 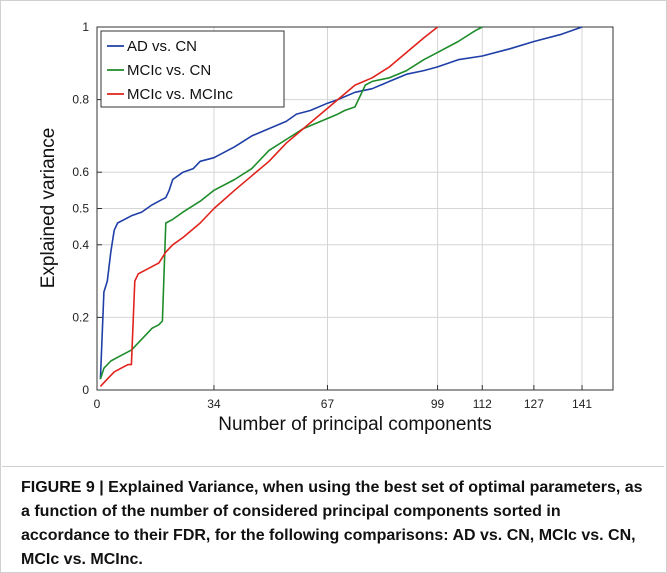 I want to click on y-tick-label: 0.8, so click(x=80, y=100).